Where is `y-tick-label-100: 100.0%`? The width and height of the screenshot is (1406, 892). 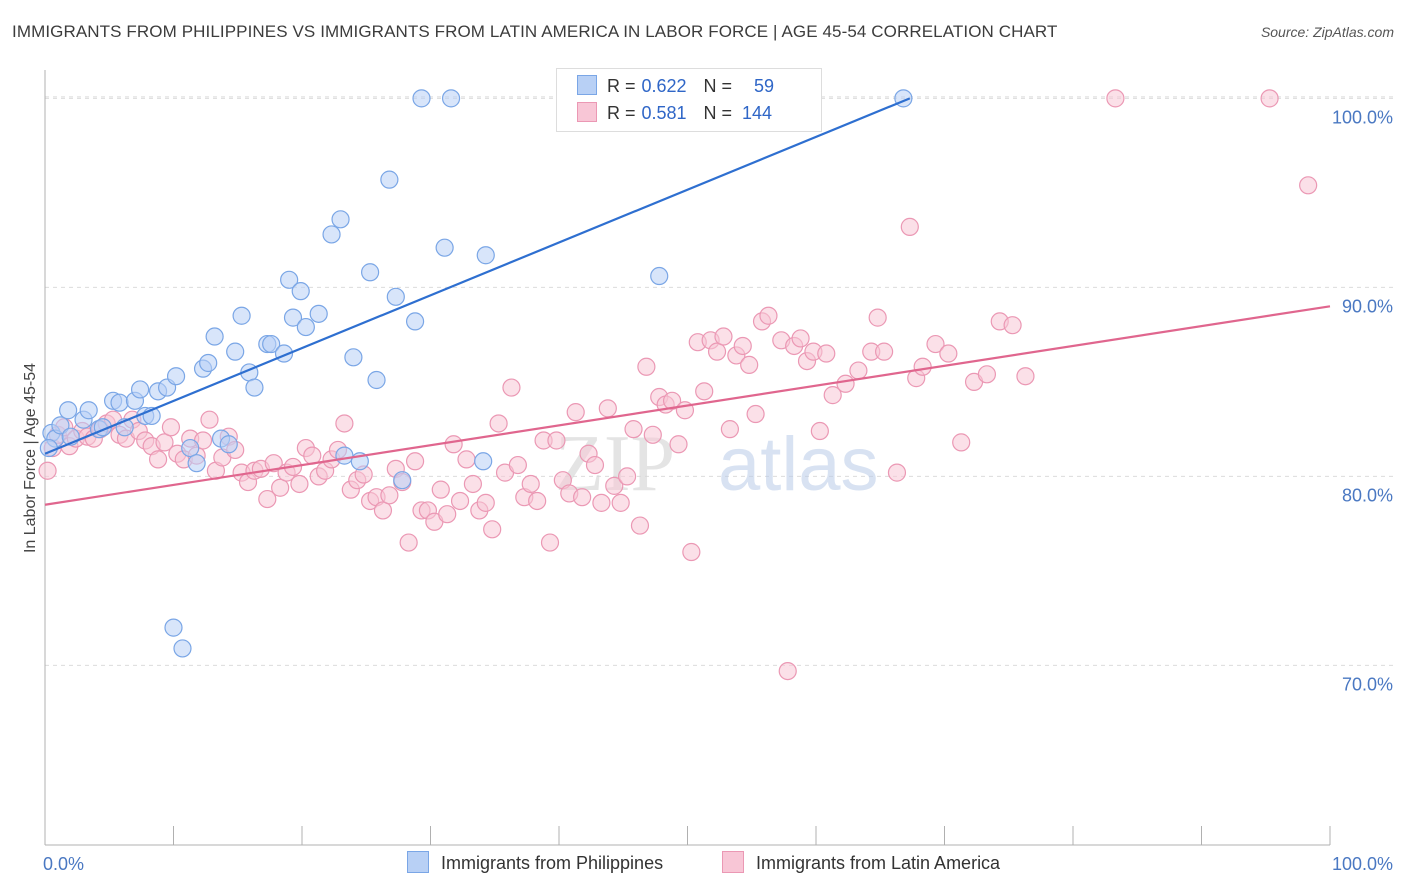 y-tick-label-100: 100.0% is located at coordinates (1362, 117).